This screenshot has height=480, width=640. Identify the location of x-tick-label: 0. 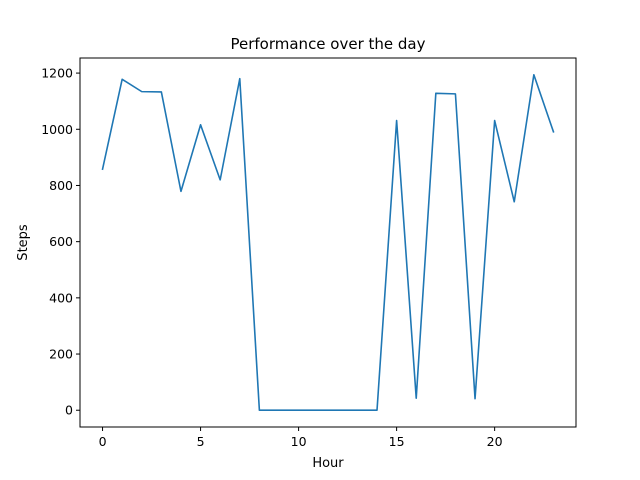
(103, 441).